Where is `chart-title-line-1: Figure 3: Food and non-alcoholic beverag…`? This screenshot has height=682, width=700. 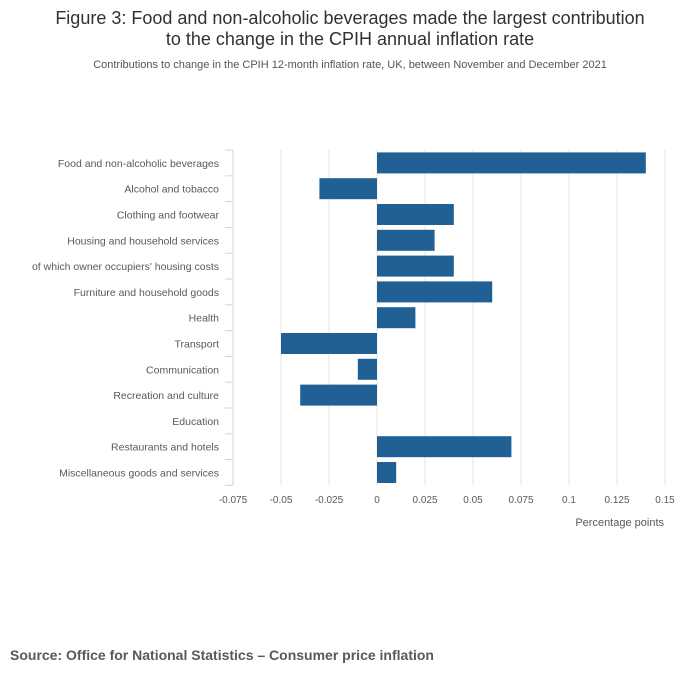 chart-title-line-1: Figure 3: Food and non-alcoholic beverag… is located at coordinates (350, 18).